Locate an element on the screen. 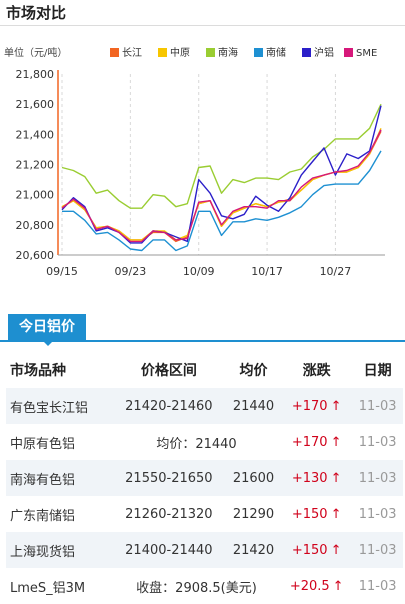 The width and height of the screenshot is (405, 604). table-row: 中原有色铝 均价：21440 +170 ↑ 11-03 is located at coordinates (204, 442).